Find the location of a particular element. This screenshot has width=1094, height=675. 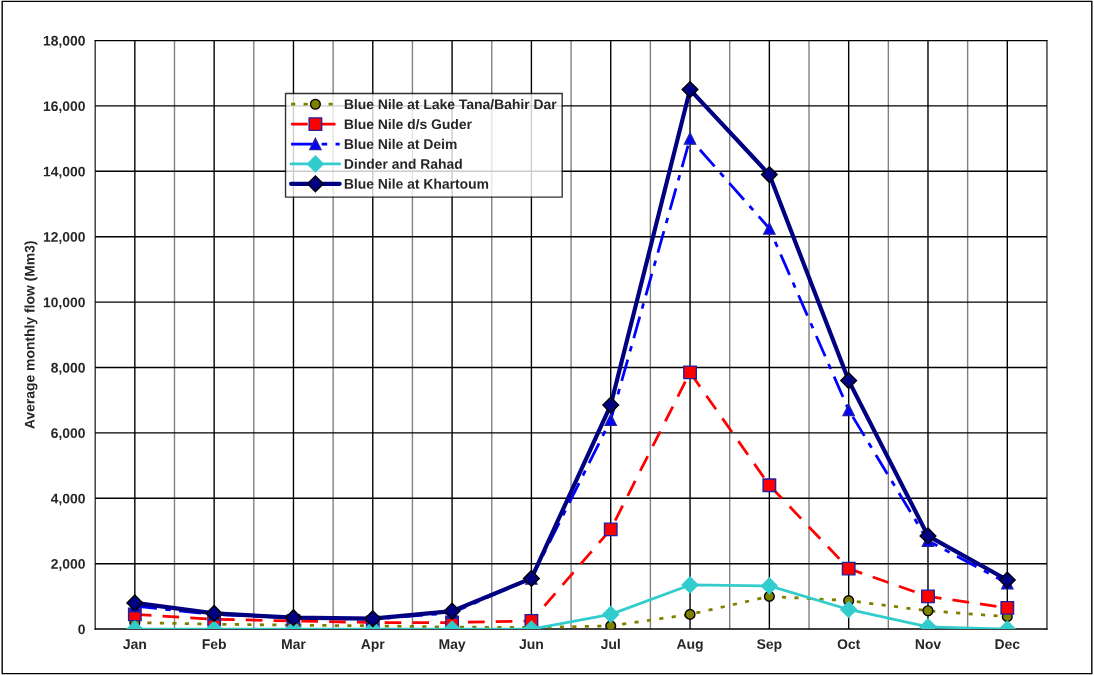

x-tick-label: Feb is located at coordinates (214, 644).